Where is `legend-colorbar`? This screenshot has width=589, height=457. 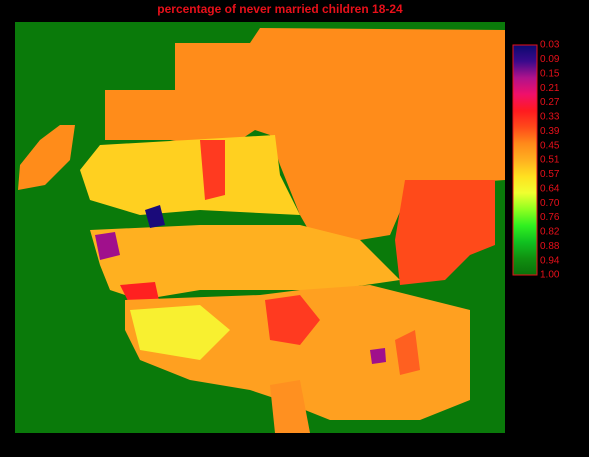
legend-colorbar is located at coordinates (525, 160).